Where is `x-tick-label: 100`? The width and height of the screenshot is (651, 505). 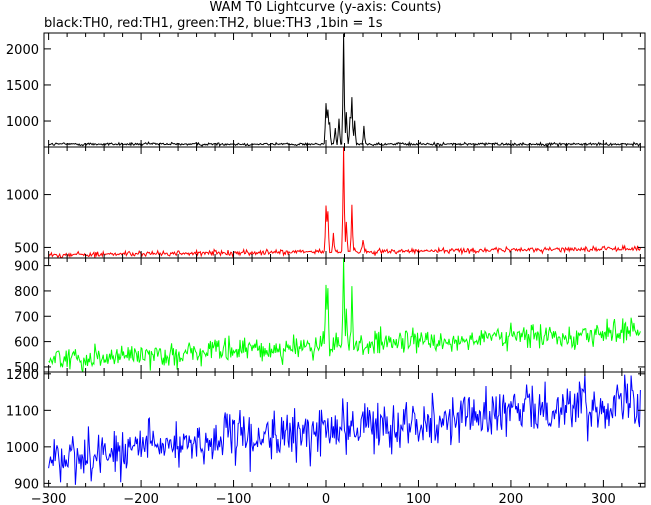
x-tick-label: 100 is located at coordinates (418, 498).